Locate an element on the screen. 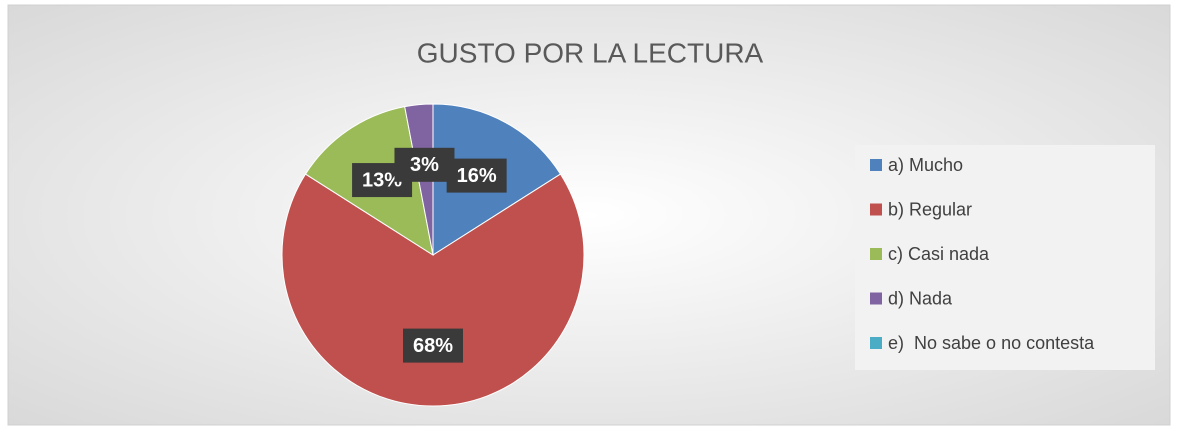  legend-label: a) Mucho is located at coordinates (925, 165).